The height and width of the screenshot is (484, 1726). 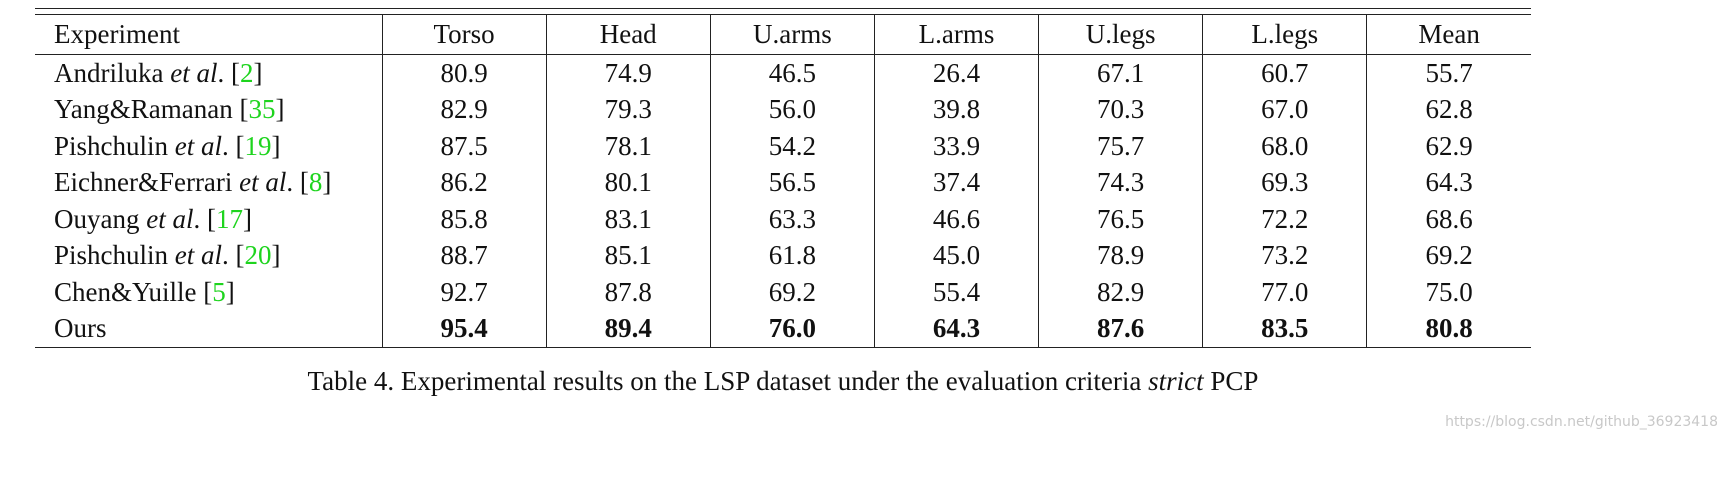 What do you see at coordinates (792, 34) in the screenshot?
I see `column-header: U.arms` at bounding box center [792, 34].